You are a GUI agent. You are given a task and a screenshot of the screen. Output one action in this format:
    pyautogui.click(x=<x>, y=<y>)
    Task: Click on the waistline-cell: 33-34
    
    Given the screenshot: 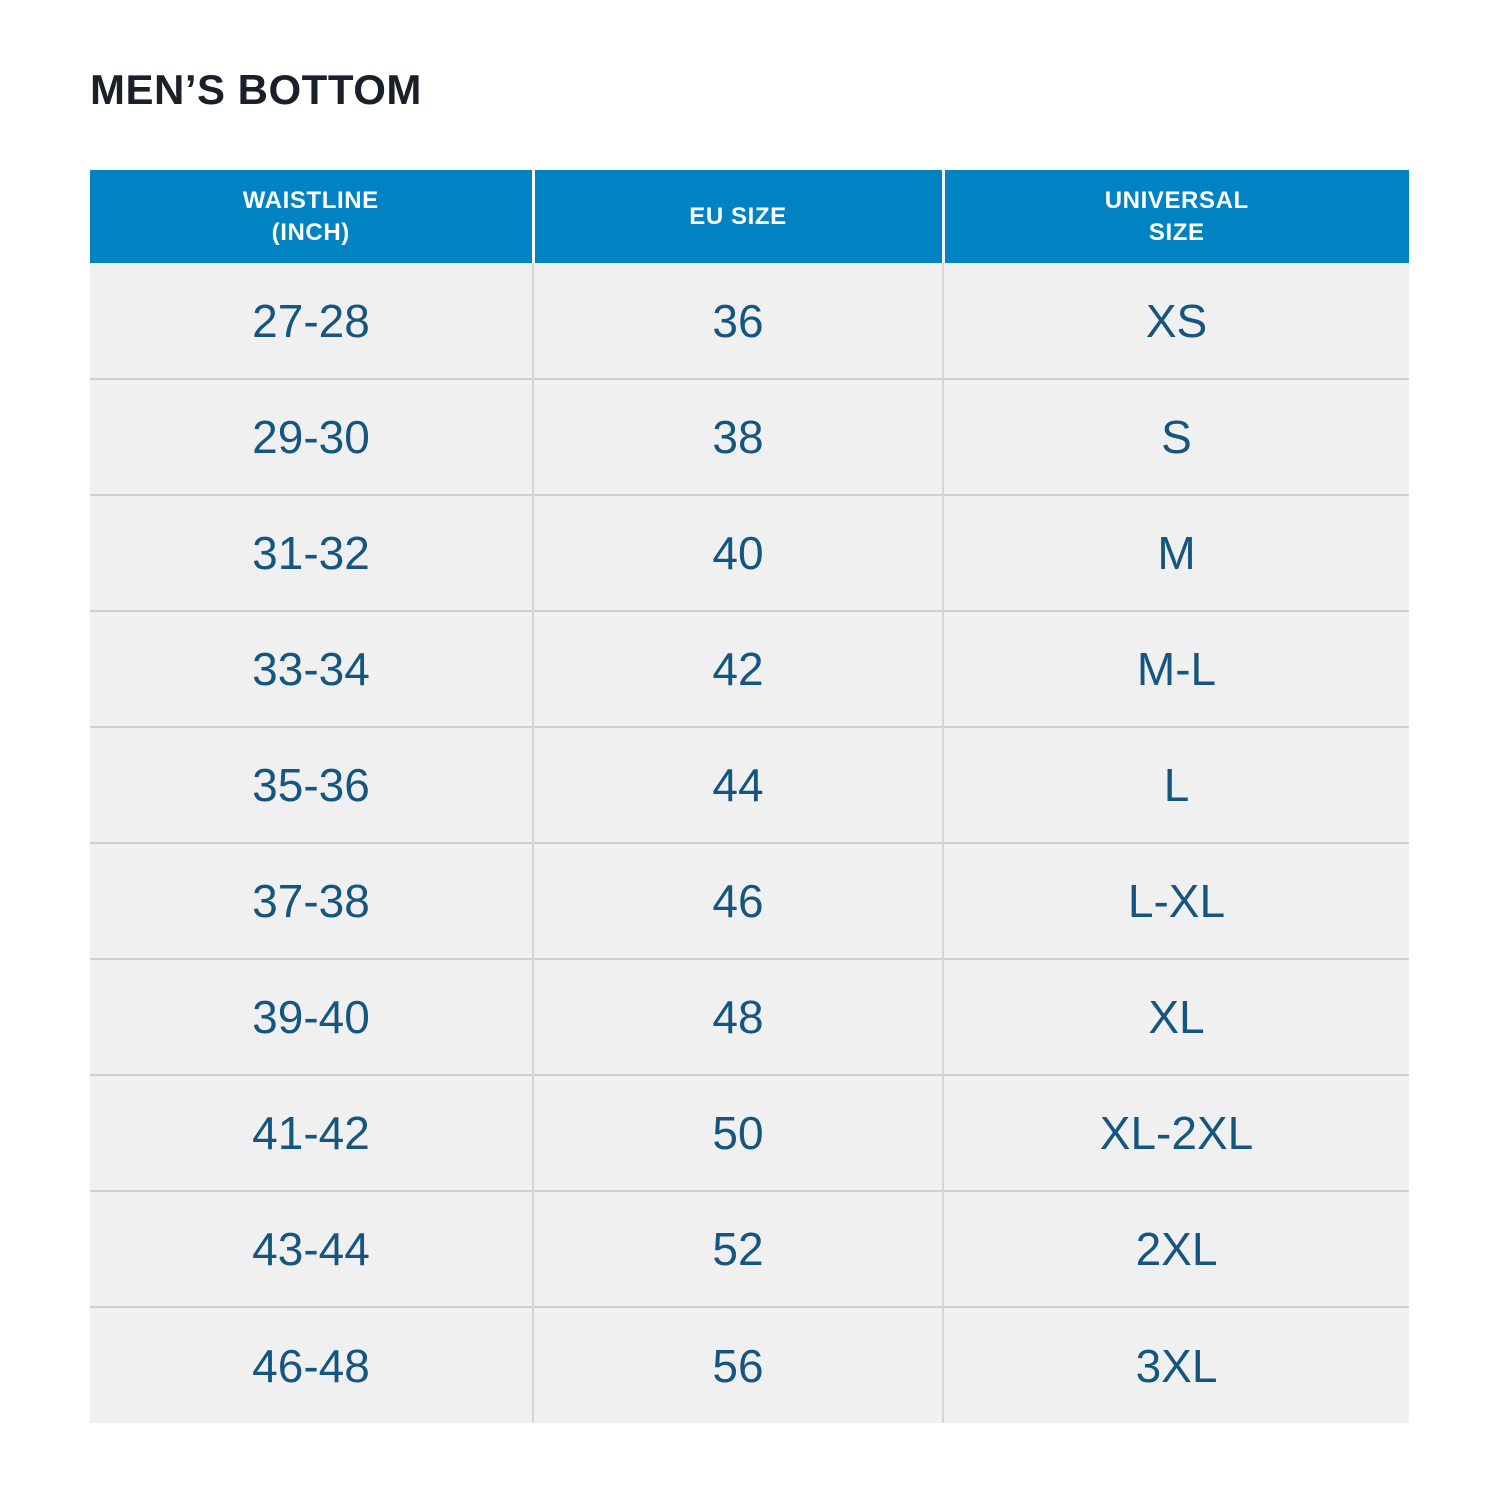 What is the action you would take?
    pyautogui.click(x=311, y=668)
    